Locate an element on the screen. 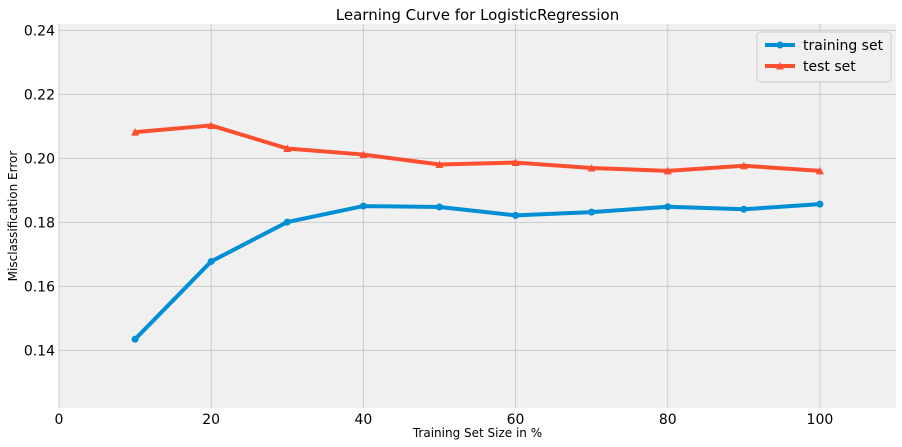 This screenshot has height=447, width=902. x-tick-label: 60 is located at coordinates (516, 420).